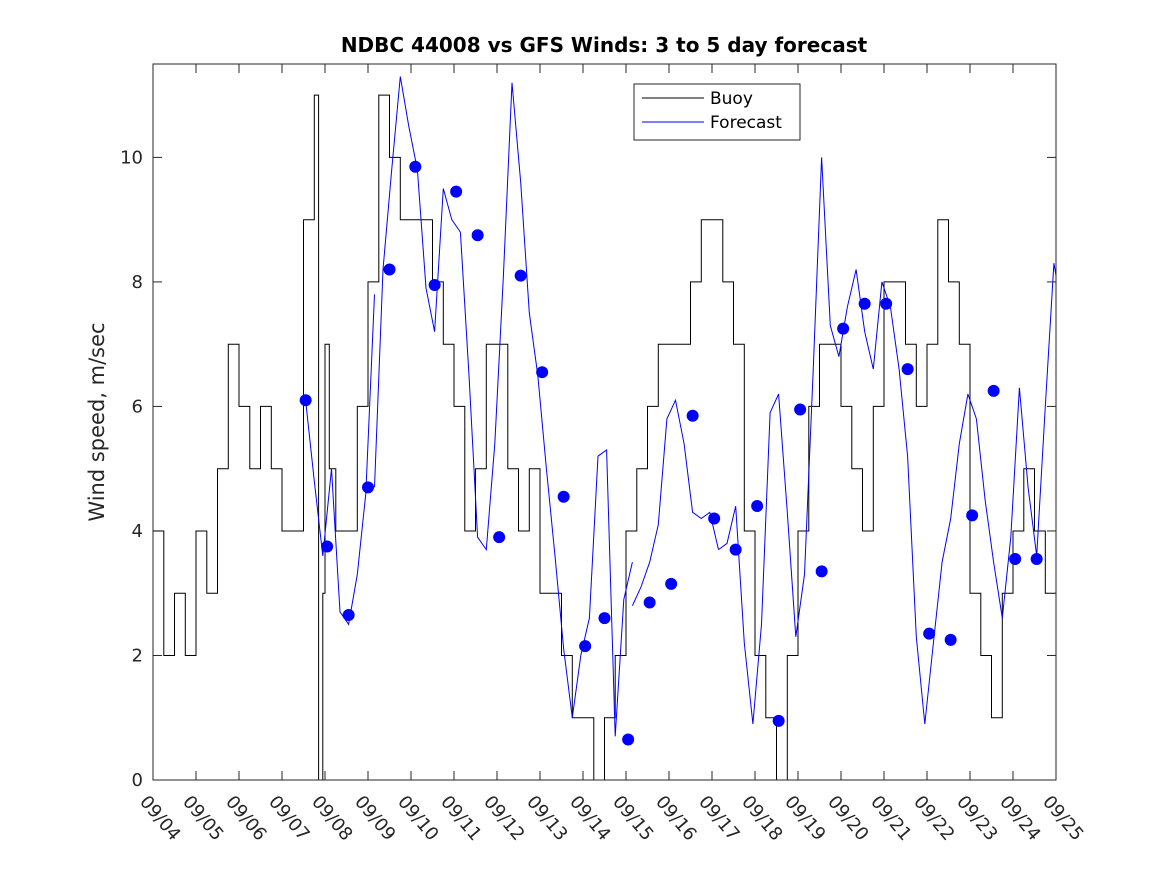 The width and height of the screenshot is (1167, 875). I want to click on x-tick-label: 09/19, so click(804, 818).